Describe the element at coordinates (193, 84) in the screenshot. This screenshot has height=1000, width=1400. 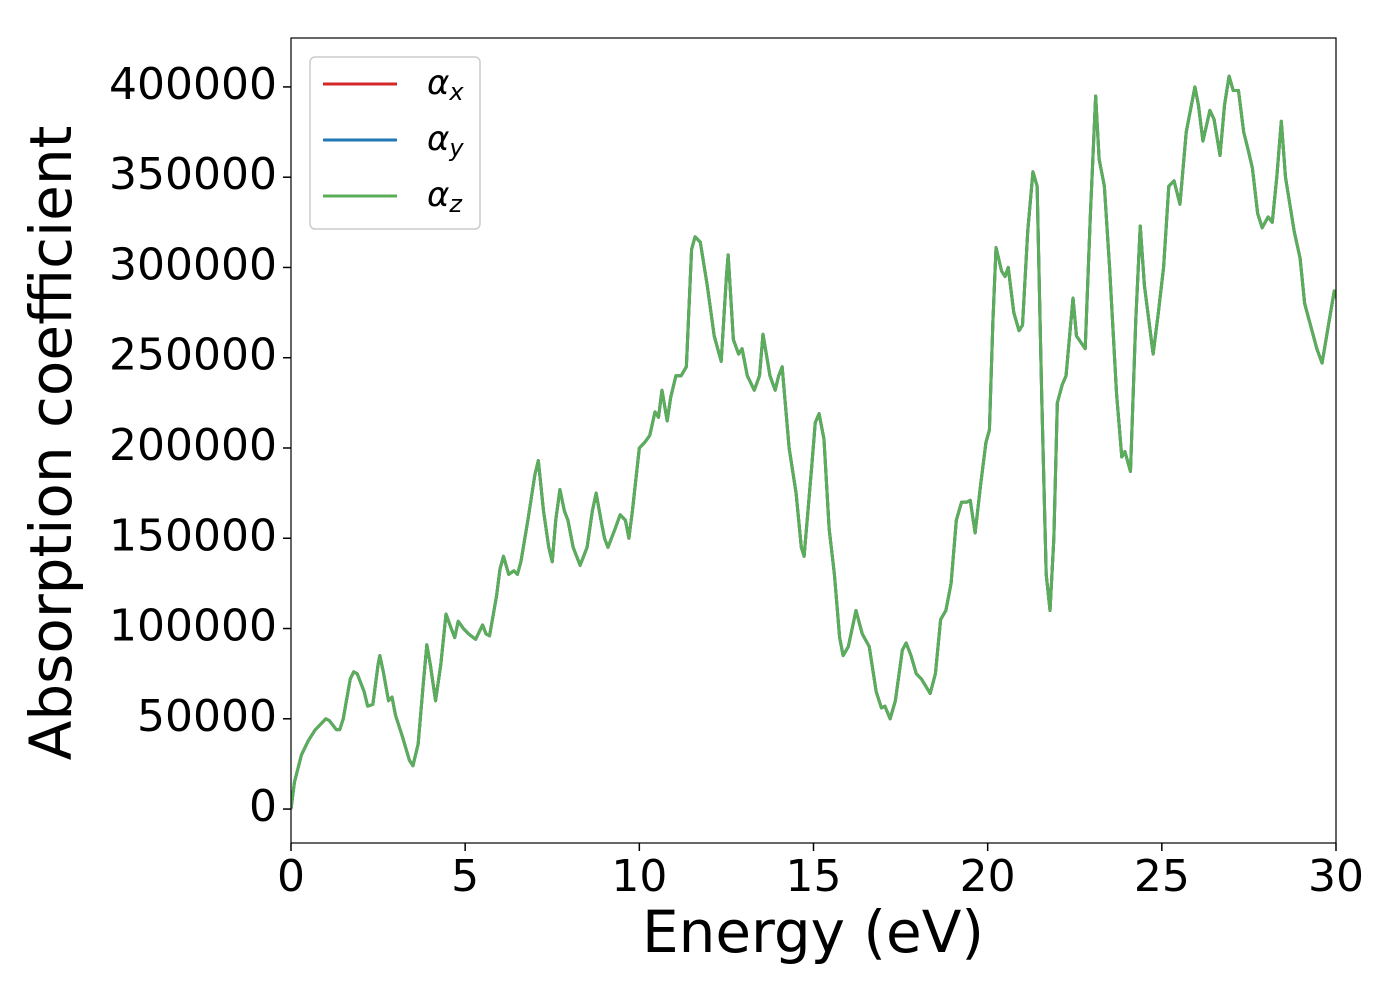
I see `y-tick-label: 400000` at that location.